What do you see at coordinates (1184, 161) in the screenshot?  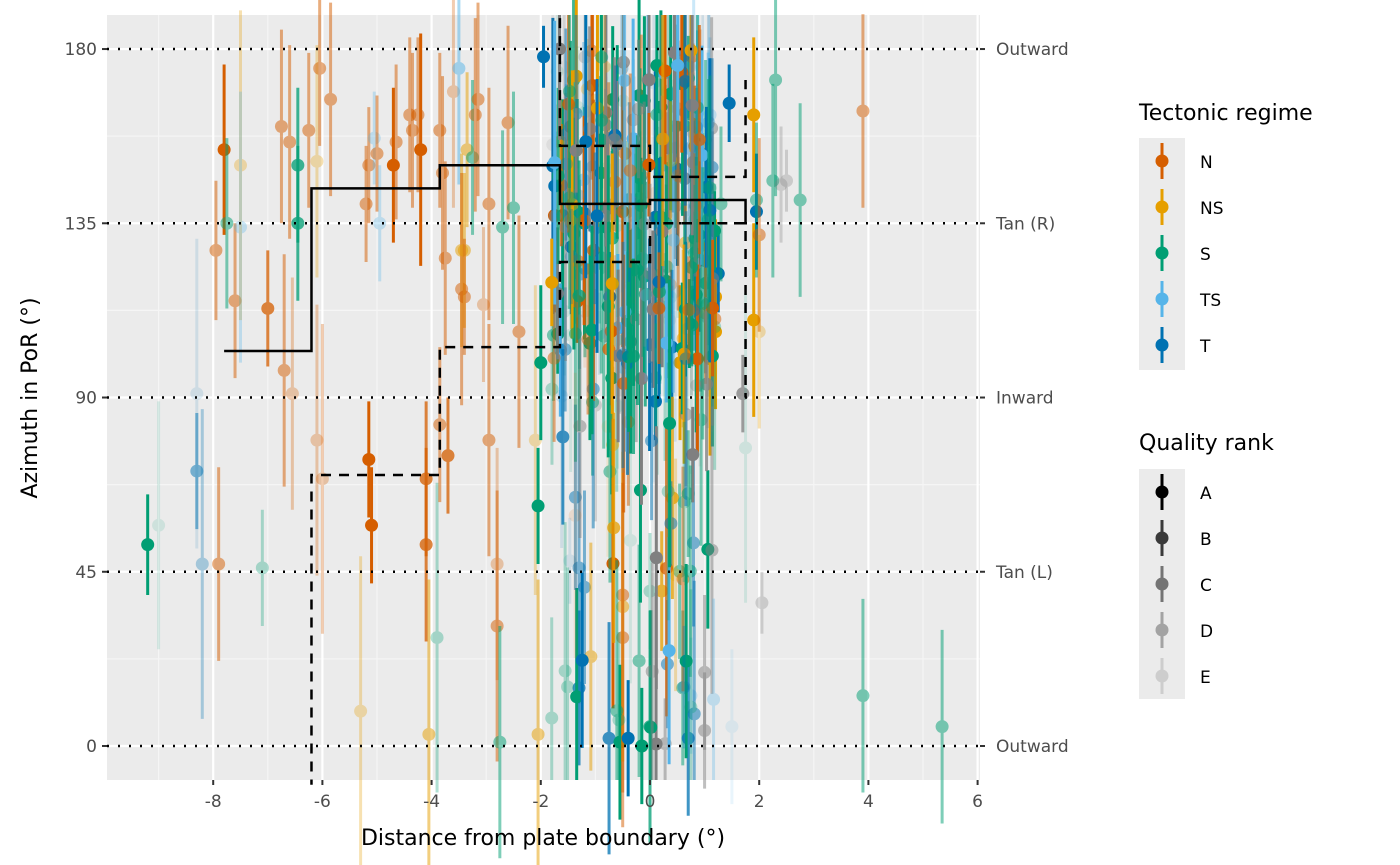 I see `legend-item: N` at bounding box center [1184, 161].